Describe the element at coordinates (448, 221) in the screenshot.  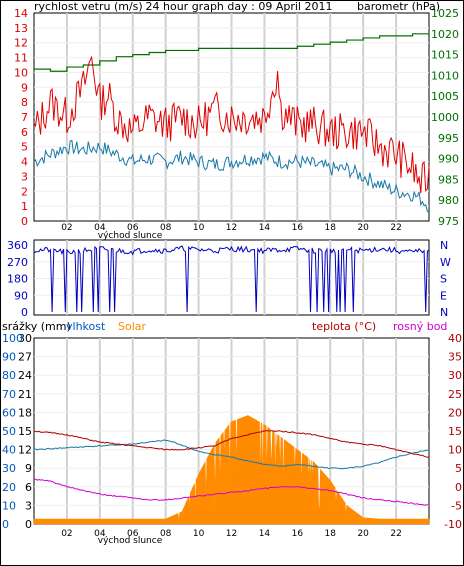
I see `barometer-y-tick: 975` at that location.